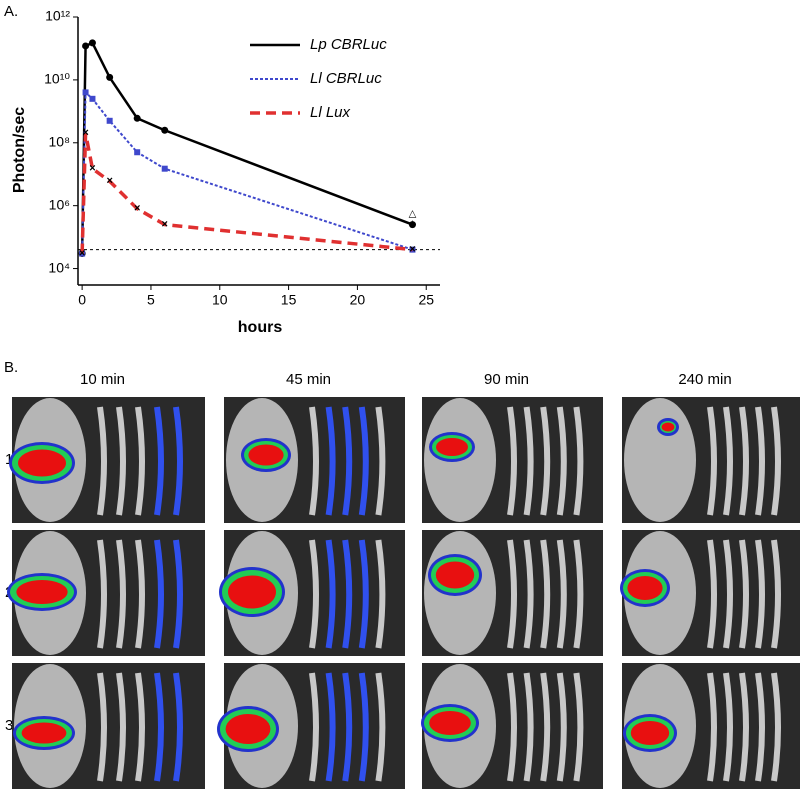  I want to click on x-tick-label: 20, so click(358, 300).